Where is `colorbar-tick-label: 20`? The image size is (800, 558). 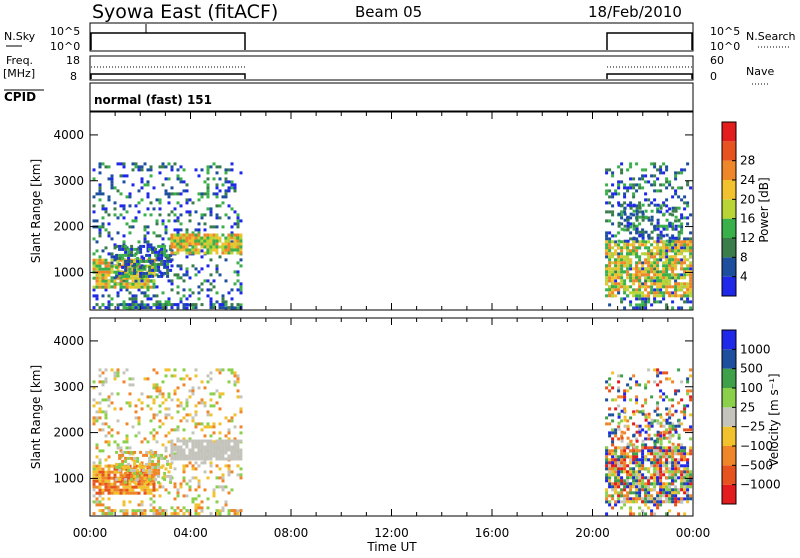 colorbar-tick-label: 20 is located at coordinates (747, 199).